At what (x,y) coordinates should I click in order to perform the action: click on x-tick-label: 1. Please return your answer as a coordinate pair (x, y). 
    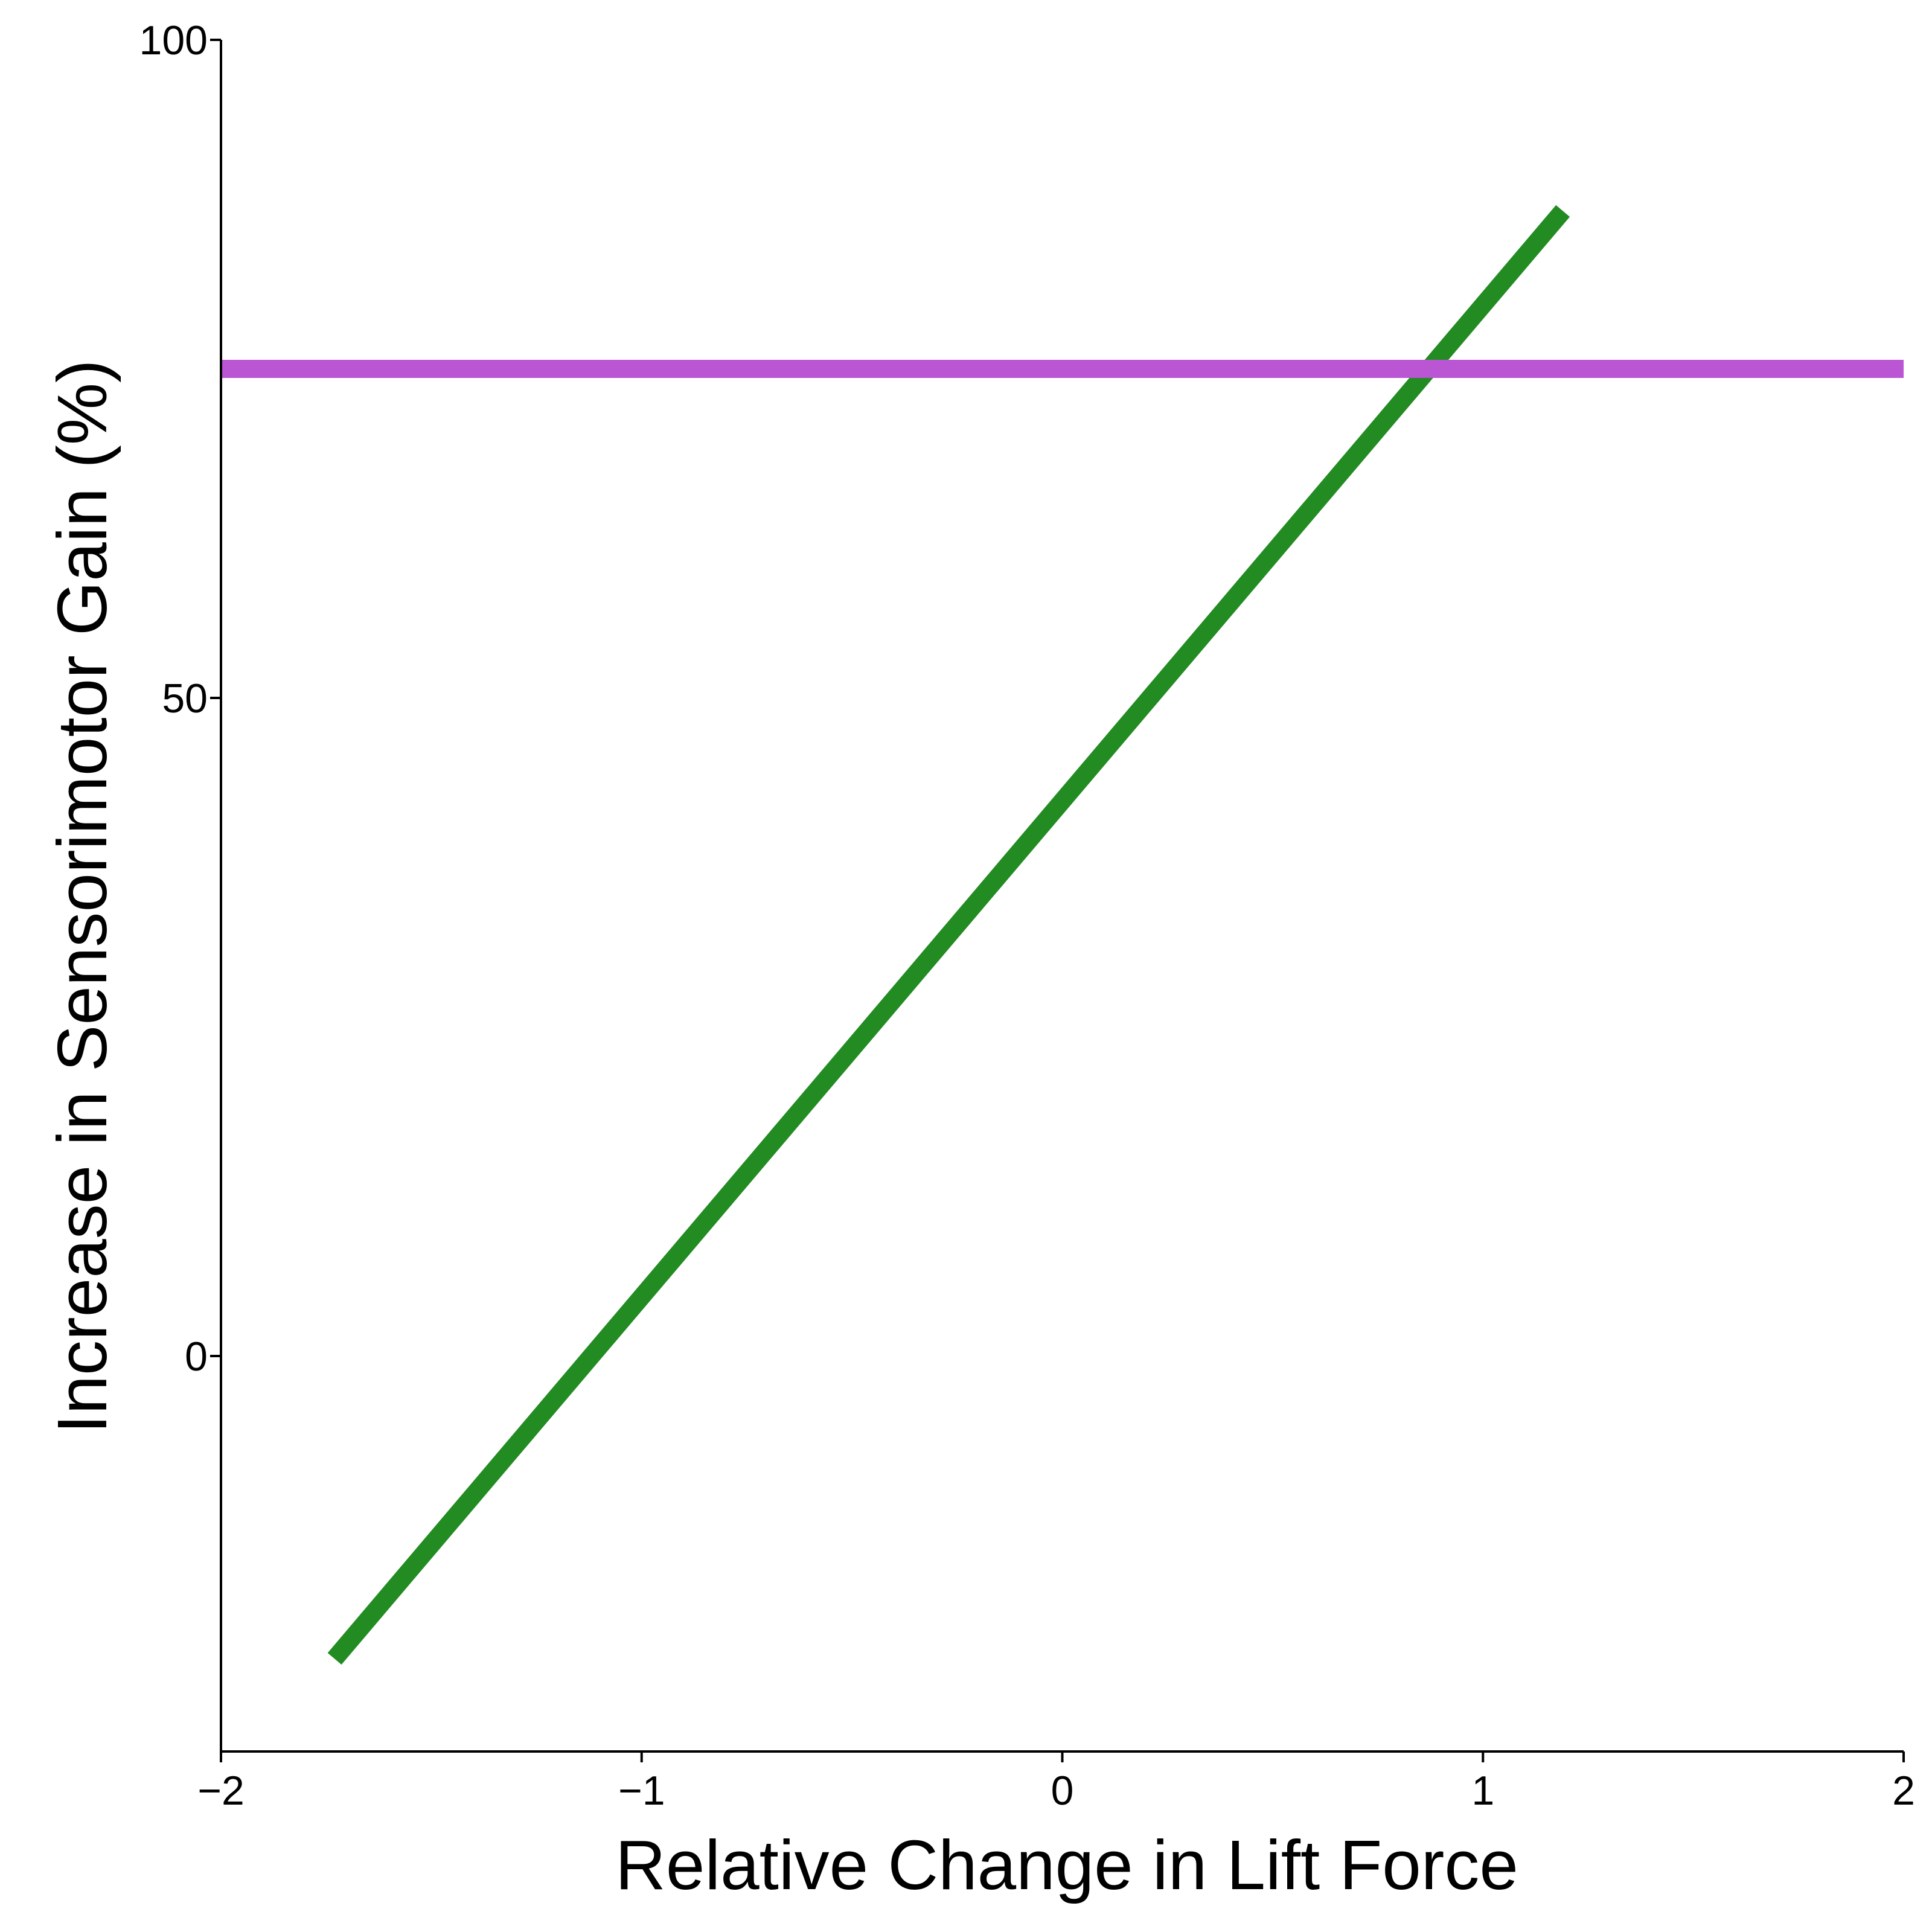
    Looking at the image, I should click on (1483, 1791).